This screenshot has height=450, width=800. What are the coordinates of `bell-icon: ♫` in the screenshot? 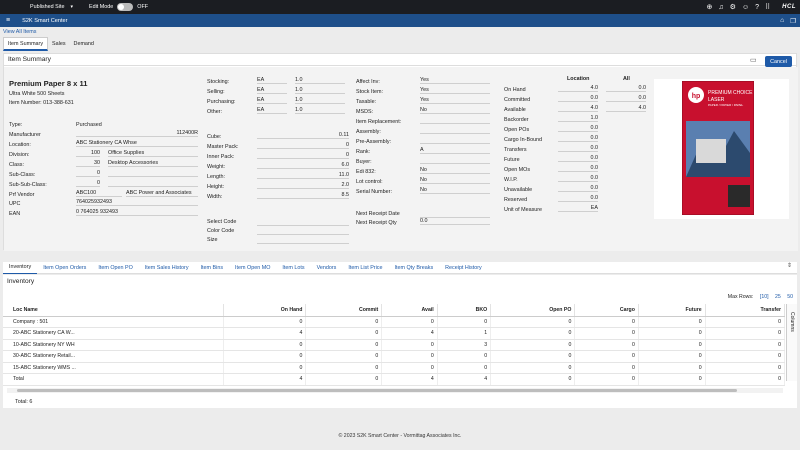 It's located at (721, 7).